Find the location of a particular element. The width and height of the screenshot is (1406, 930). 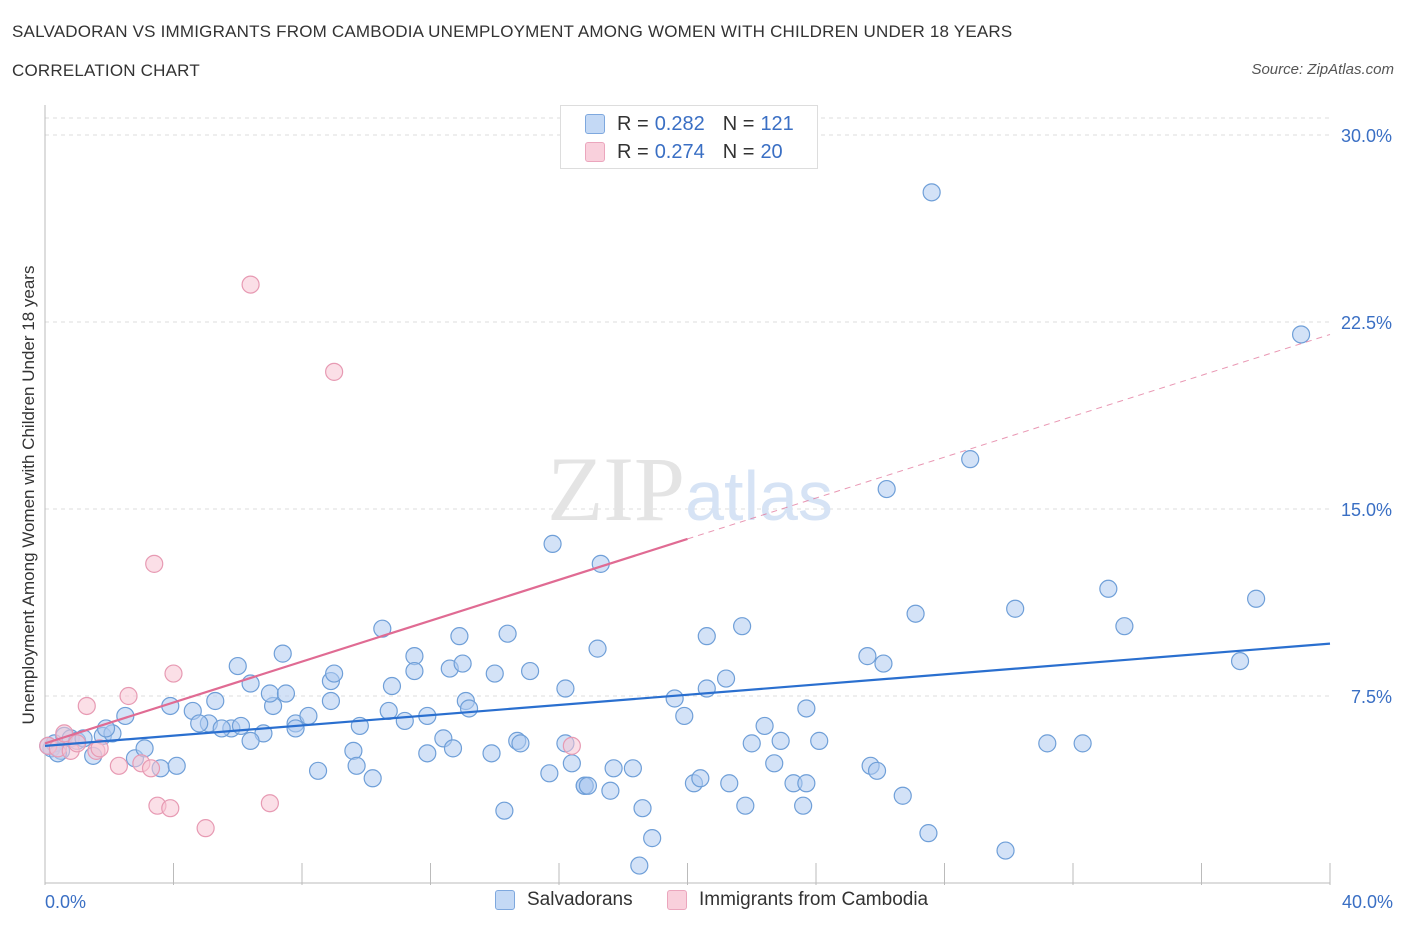

legend-row-salvadorans: R = 0.282 N = 121 is located at coordinates (689, 124).